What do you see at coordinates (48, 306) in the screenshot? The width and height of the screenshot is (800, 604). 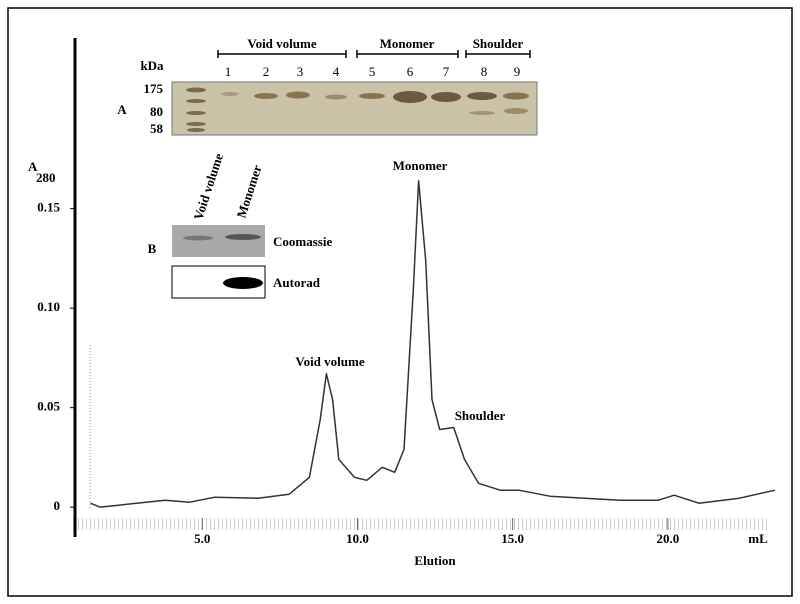 I see `y-tick-label: 0.10` at bounding box center [48, 306].